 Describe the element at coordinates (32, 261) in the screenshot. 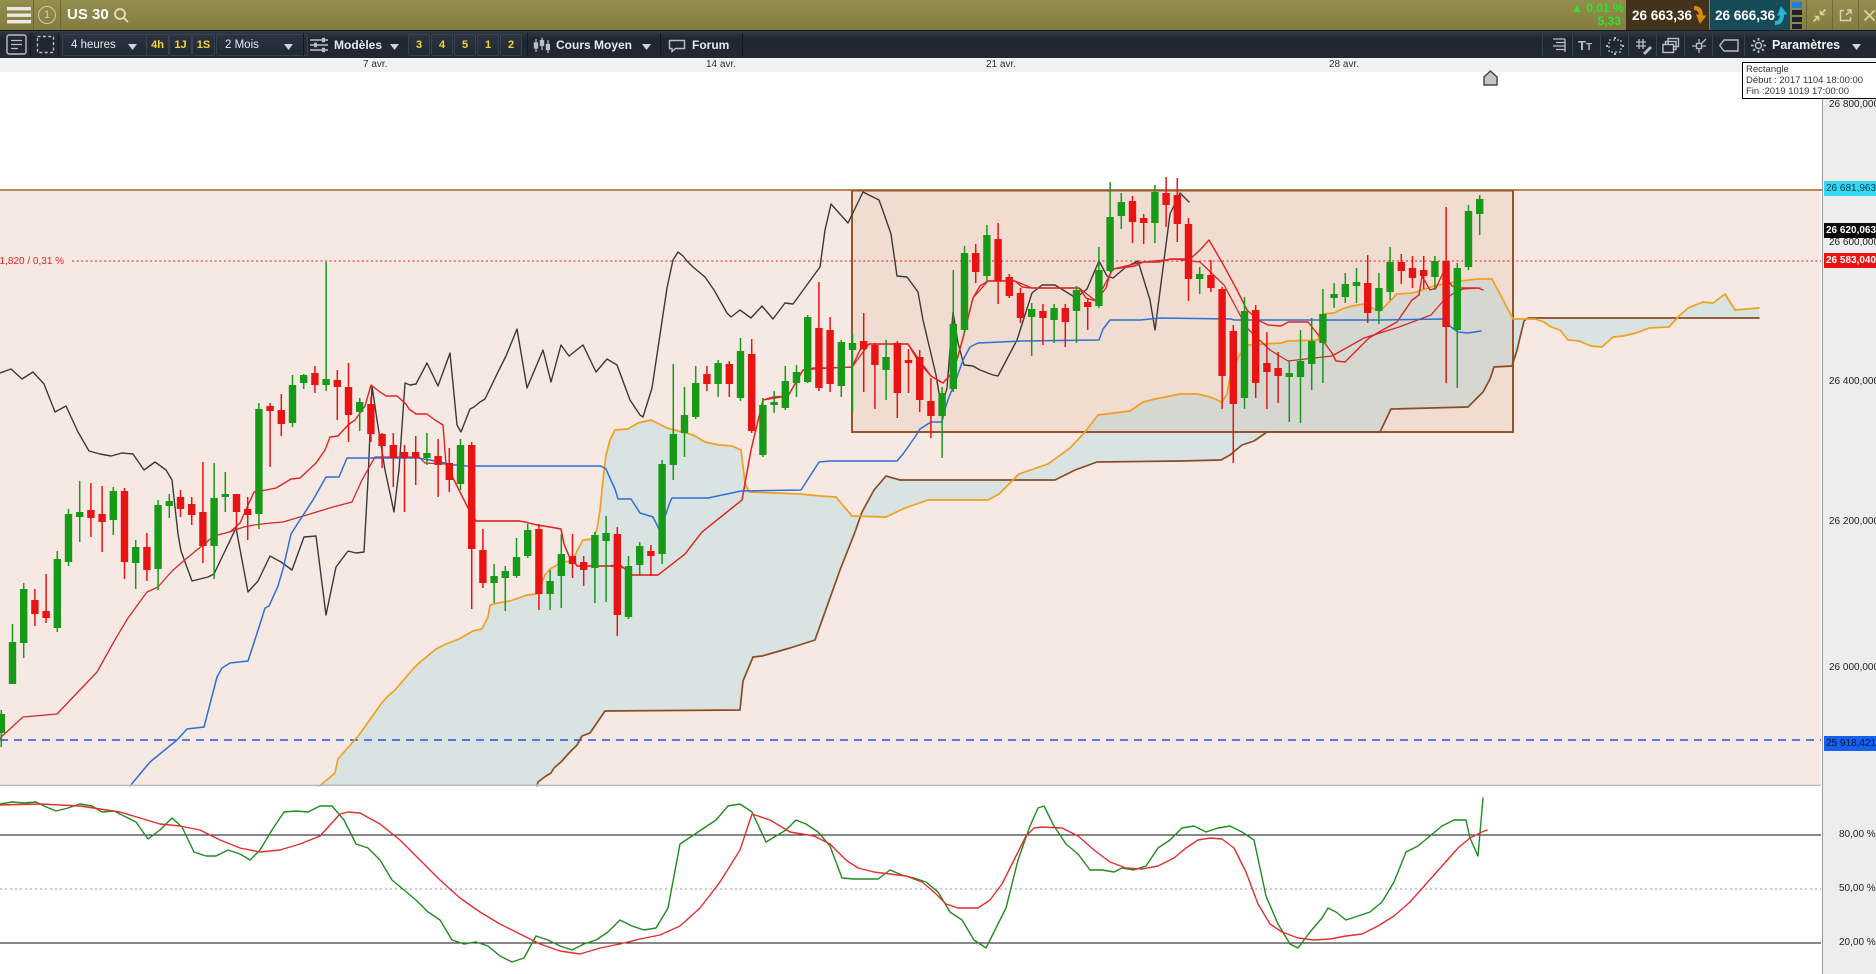

I see `svg-text: 61,820 / 0,31 %` at that location.